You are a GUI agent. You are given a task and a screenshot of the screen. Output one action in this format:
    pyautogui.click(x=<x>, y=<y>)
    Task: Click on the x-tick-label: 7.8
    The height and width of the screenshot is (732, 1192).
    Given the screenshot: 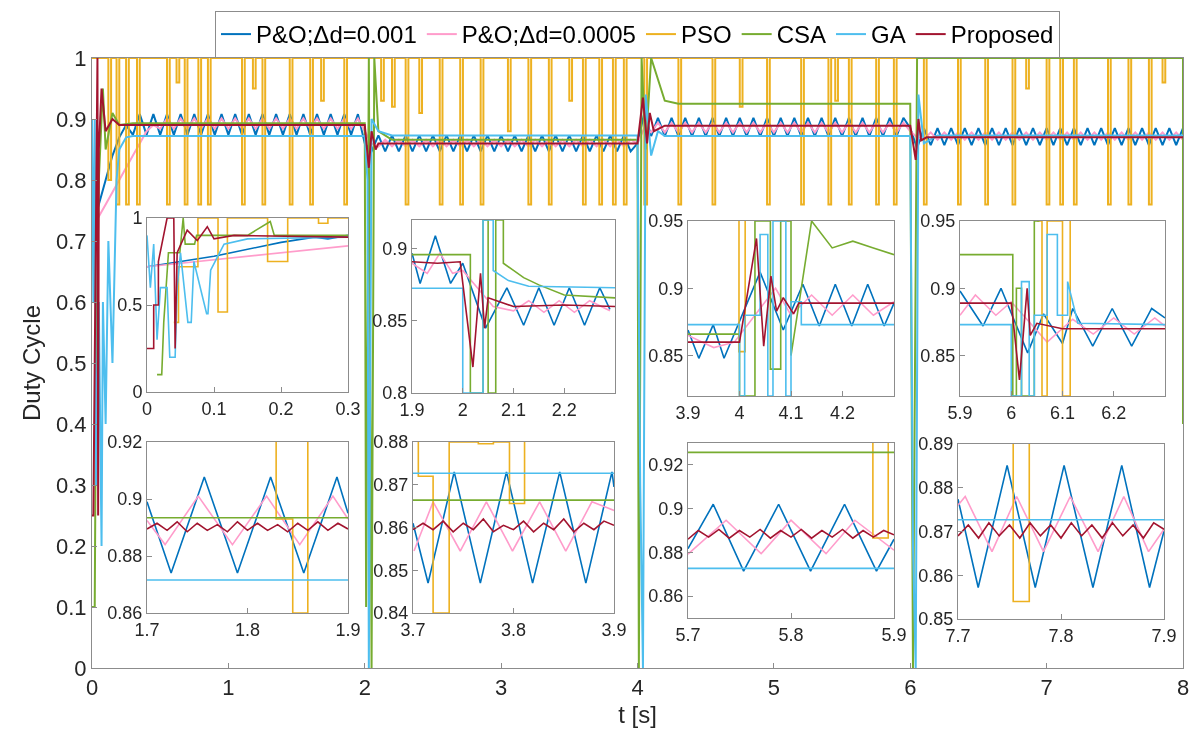 What is the action you would take?
    pyautogui.click(x=1061, y=635)
    